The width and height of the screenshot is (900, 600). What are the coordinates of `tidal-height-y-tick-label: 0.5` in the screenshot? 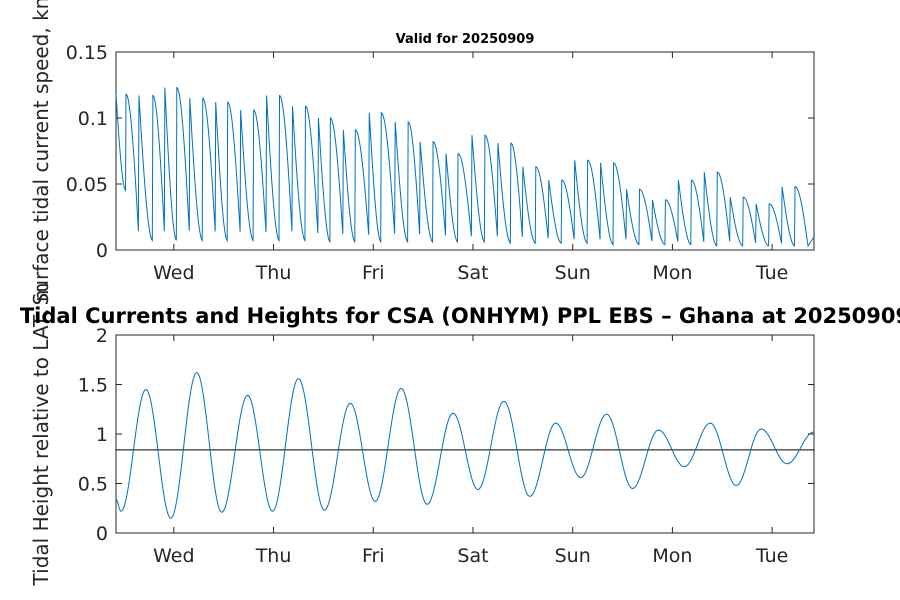 It's located at (93, 485).